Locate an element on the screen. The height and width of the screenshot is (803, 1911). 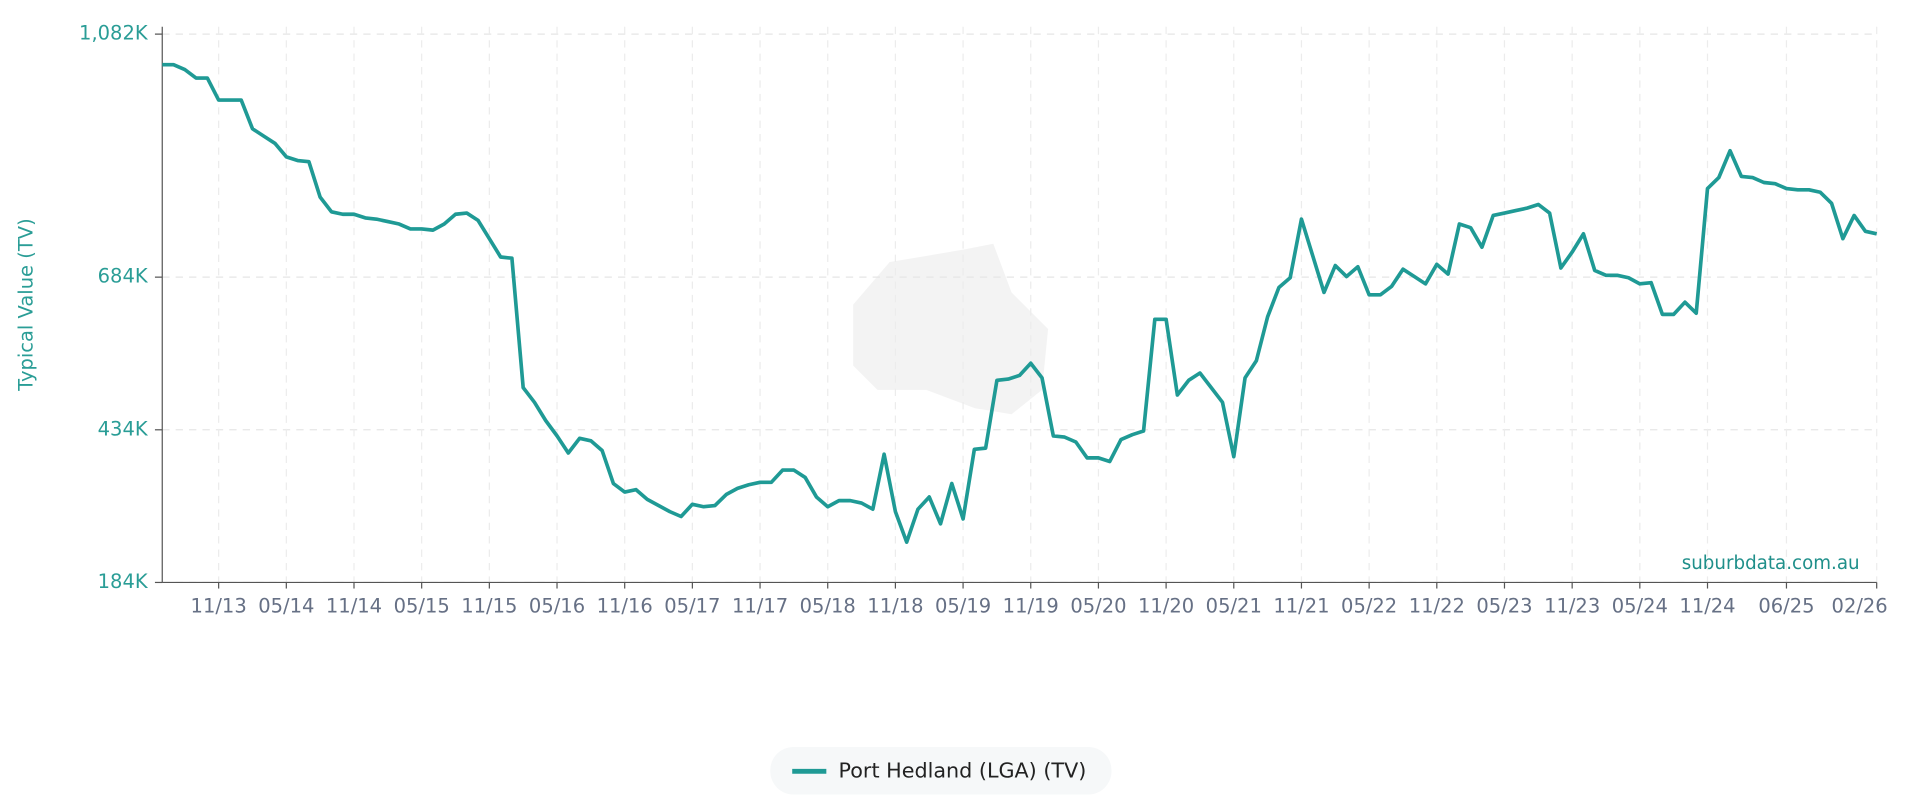
x-tick-label: 11/19 is located at coordinates (1031, 605).